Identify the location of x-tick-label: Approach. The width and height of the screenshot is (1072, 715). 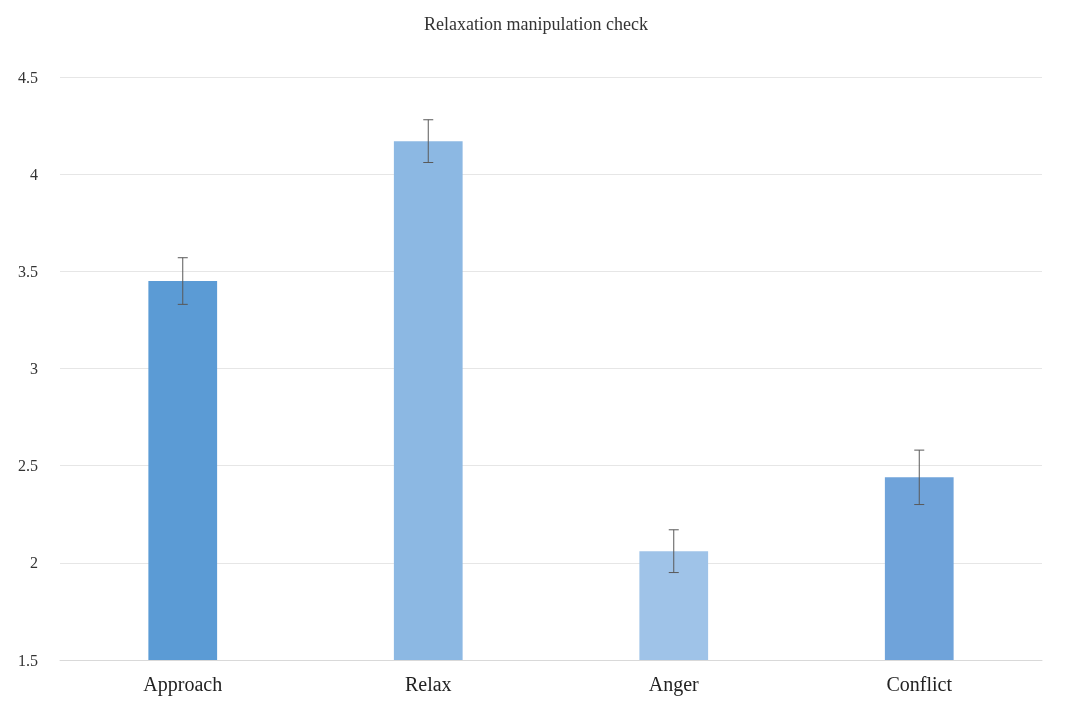
(183, 684).